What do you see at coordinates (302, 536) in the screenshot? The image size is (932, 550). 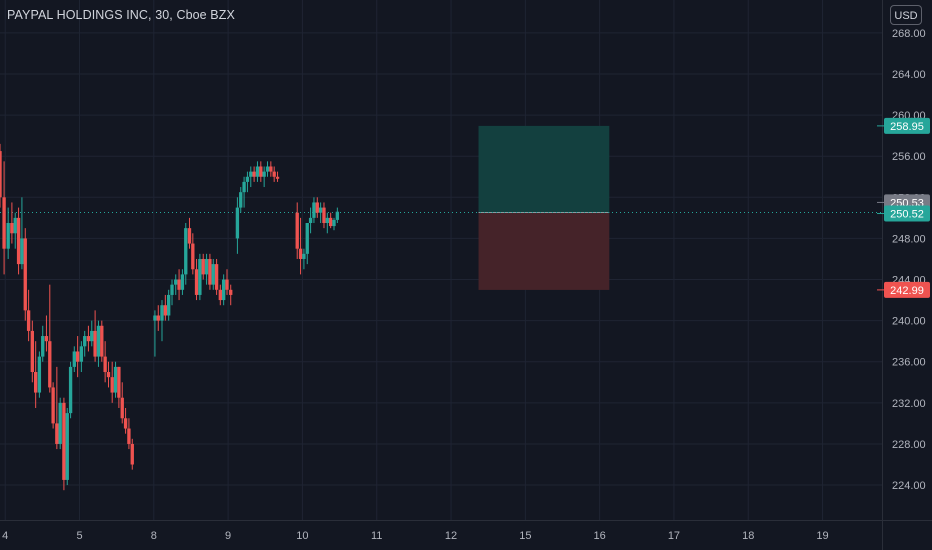 I see `x-tick-label: 10` at bounding box center [302, 536].